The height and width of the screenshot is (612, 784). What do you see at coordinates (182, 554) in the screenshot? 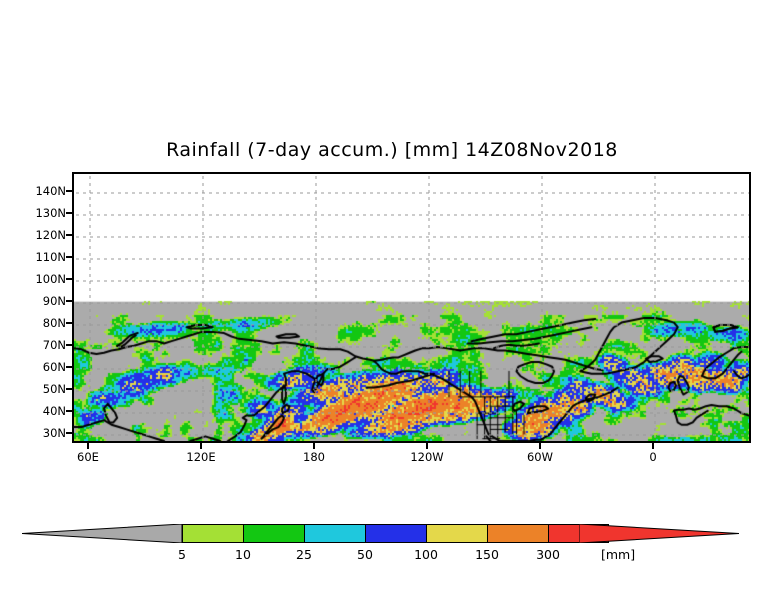
I see `colorbar-tick-label: 5` at bounding box center [182, 554].